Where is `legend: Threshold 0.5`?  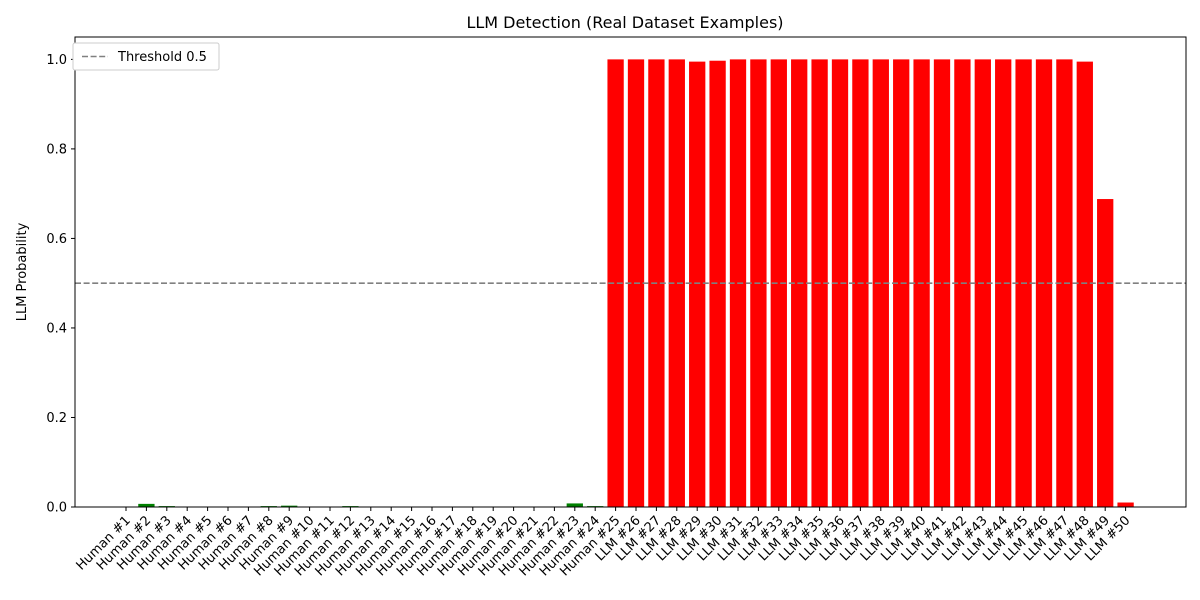
legend: Threshold 0.5 is located at coordinates (146, 56).